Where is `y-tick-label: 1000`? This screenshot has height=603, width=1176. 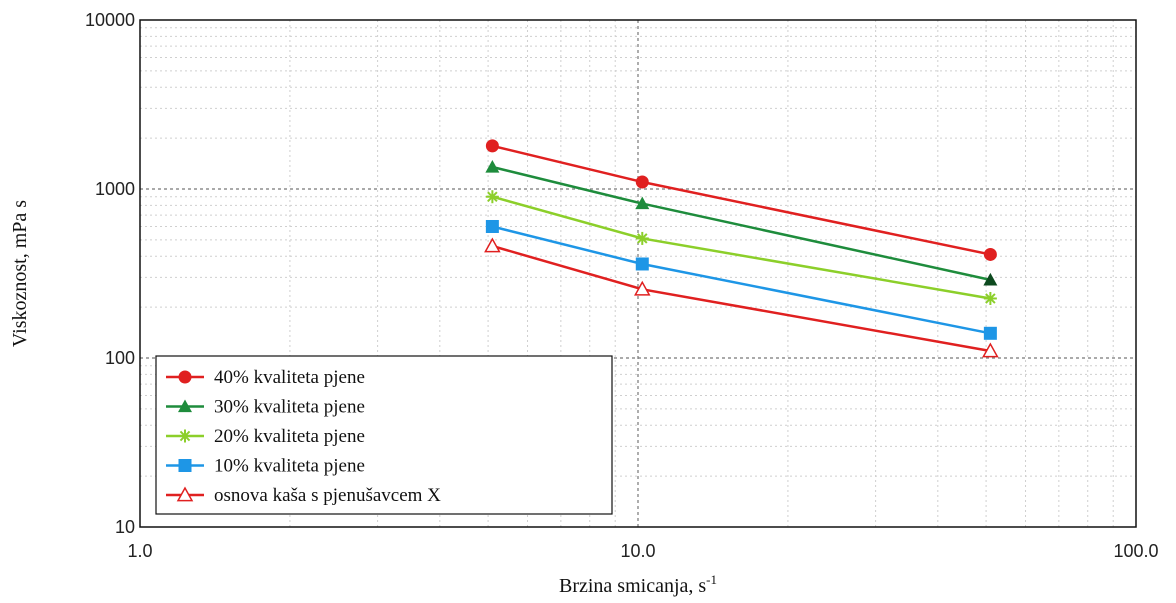
y-tick-label: 1000 is located at coordinates (115, 189).